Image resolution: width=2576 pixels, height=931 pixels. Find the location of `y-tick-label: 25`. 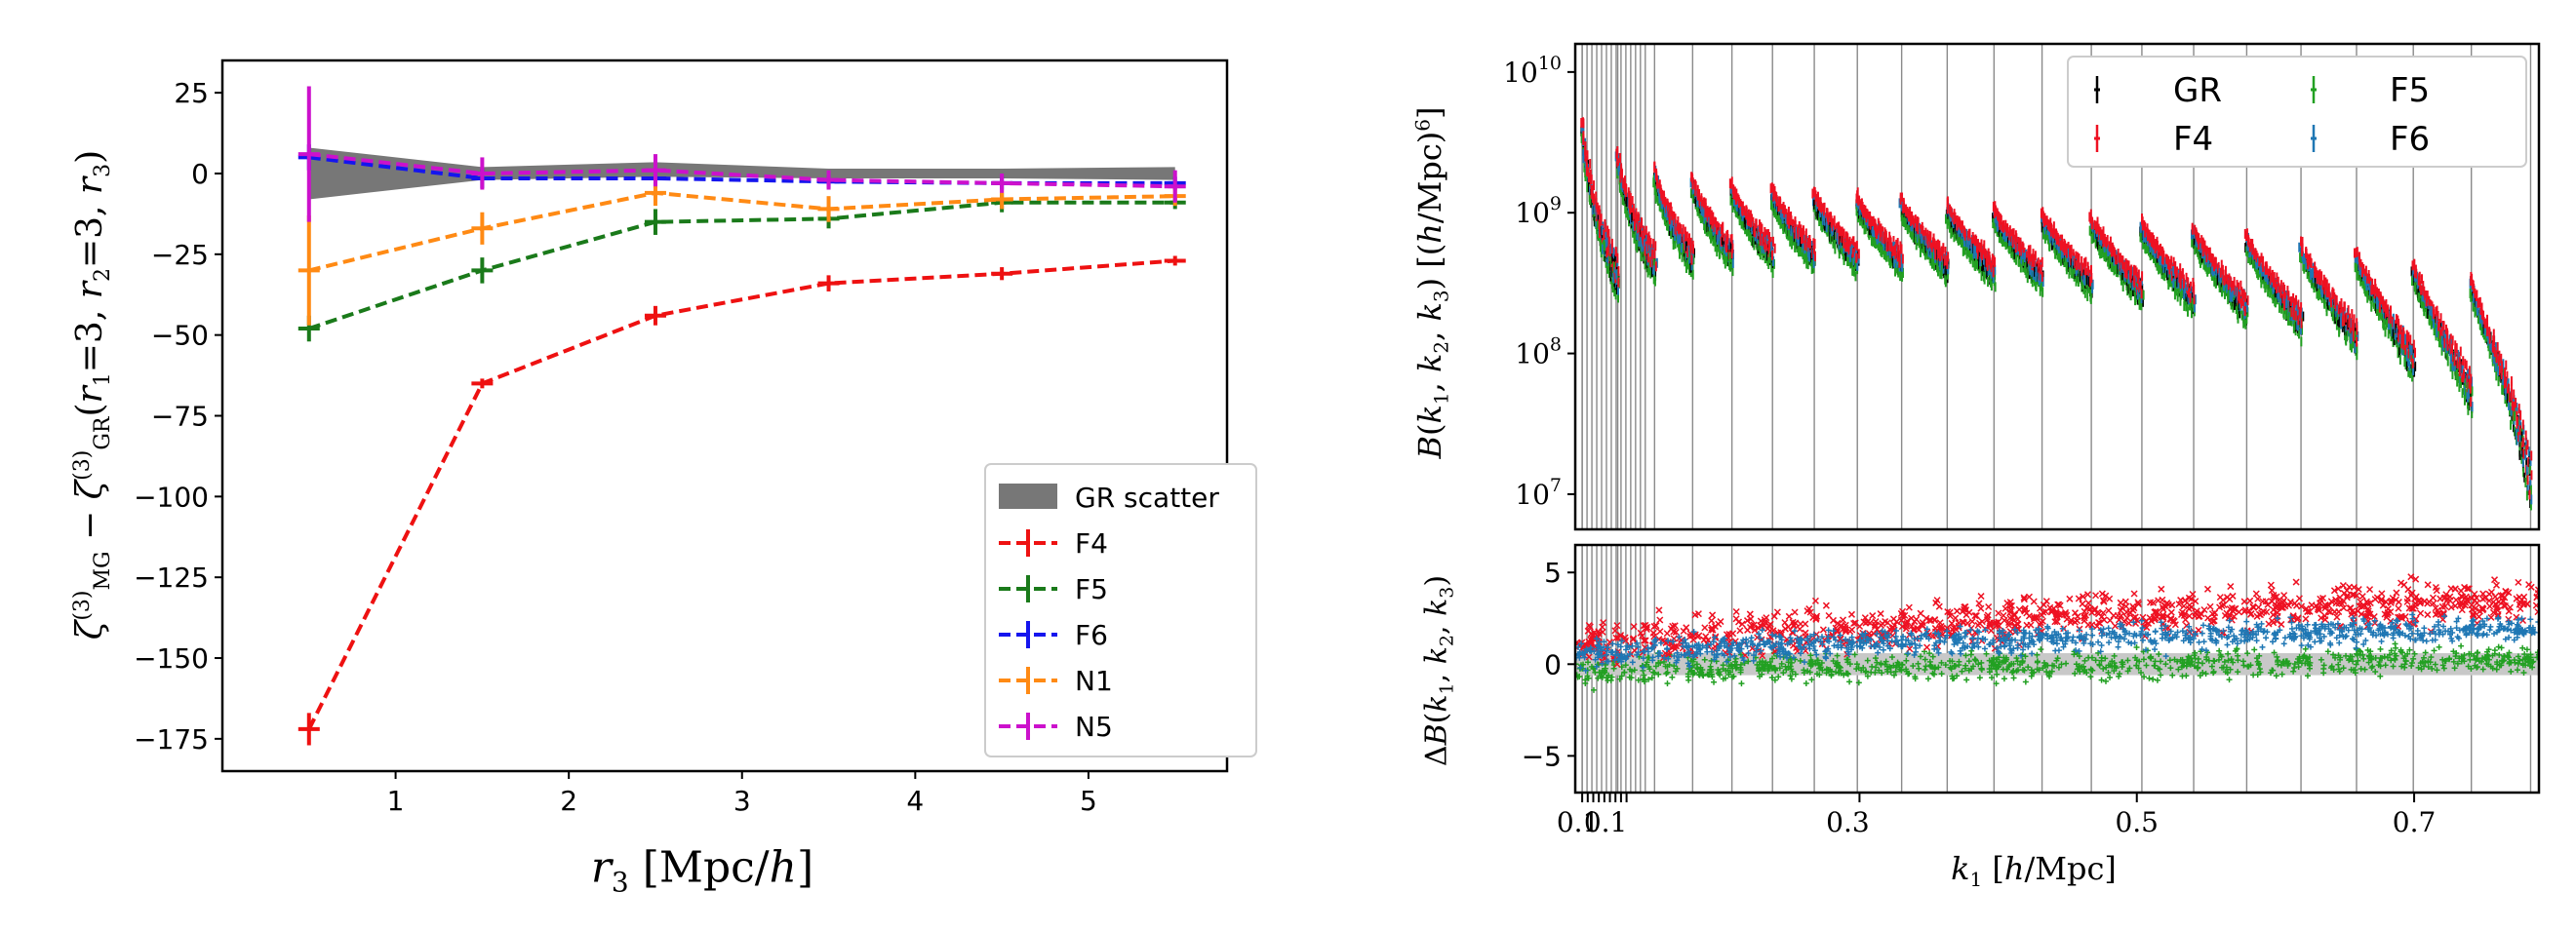

y-tick-label: 25 is located at coordinates (191, 93).